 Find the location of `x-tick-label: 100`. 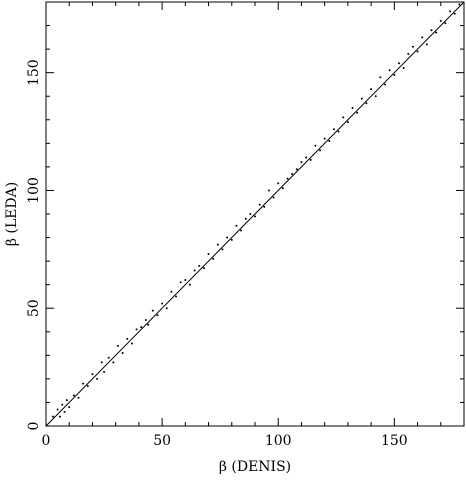

x-tick-label: 100 is located at coordinates (278, 441).